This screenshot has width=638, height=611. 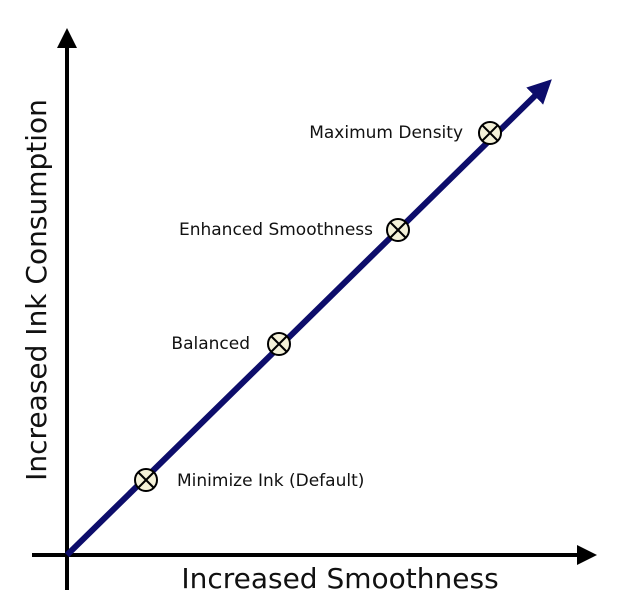 What do you see at coordinates (270, 481) in the screenshot?
I see `node-label: Minimize Ink (Default)` at bounding box center [270, 481].